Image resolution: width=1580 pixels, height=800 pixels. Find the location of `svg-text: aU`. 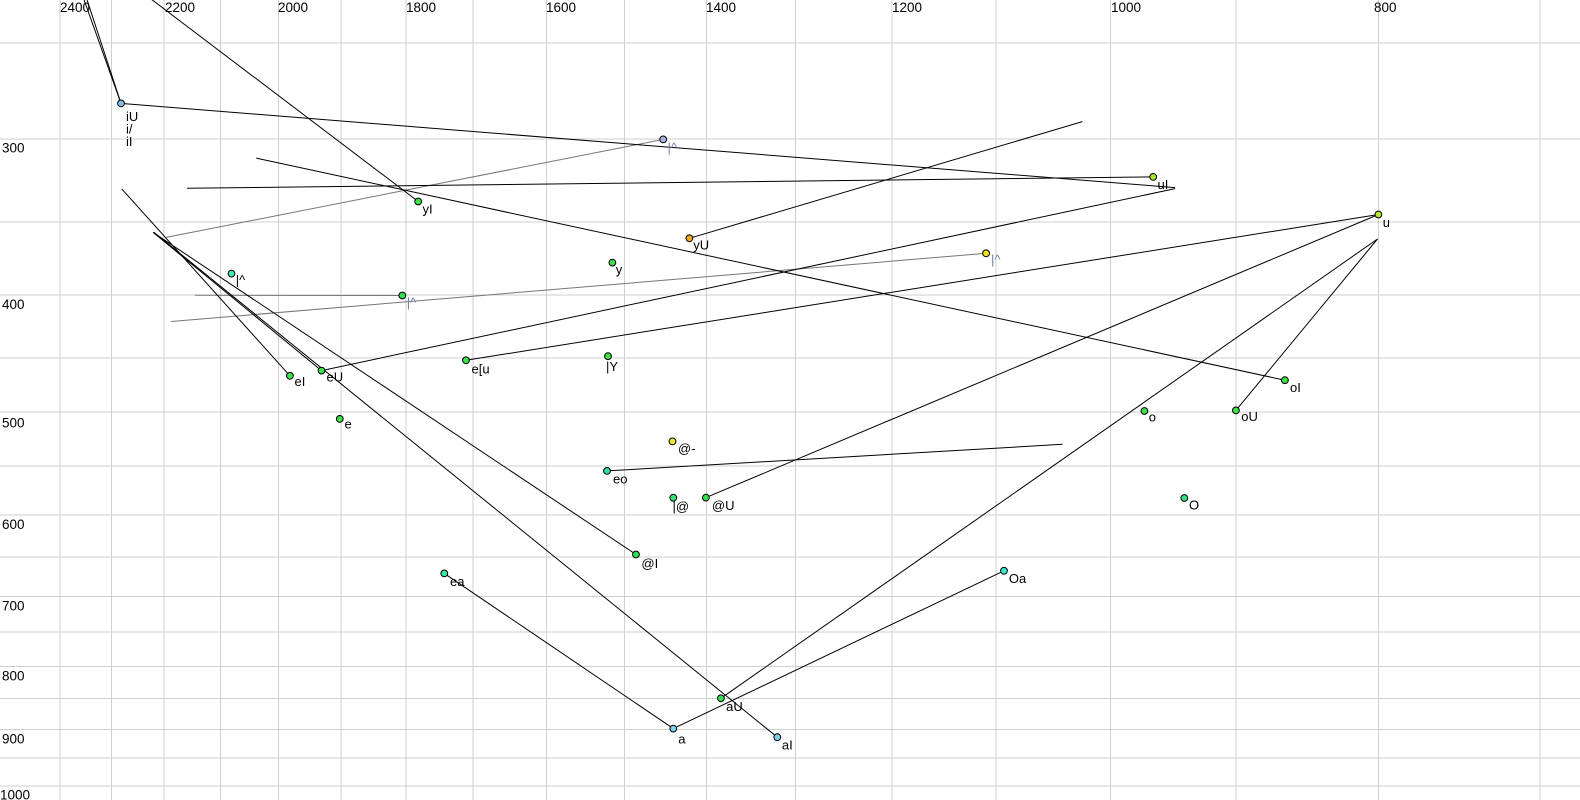

svg-text: aU is located at coordinates (734, 706).